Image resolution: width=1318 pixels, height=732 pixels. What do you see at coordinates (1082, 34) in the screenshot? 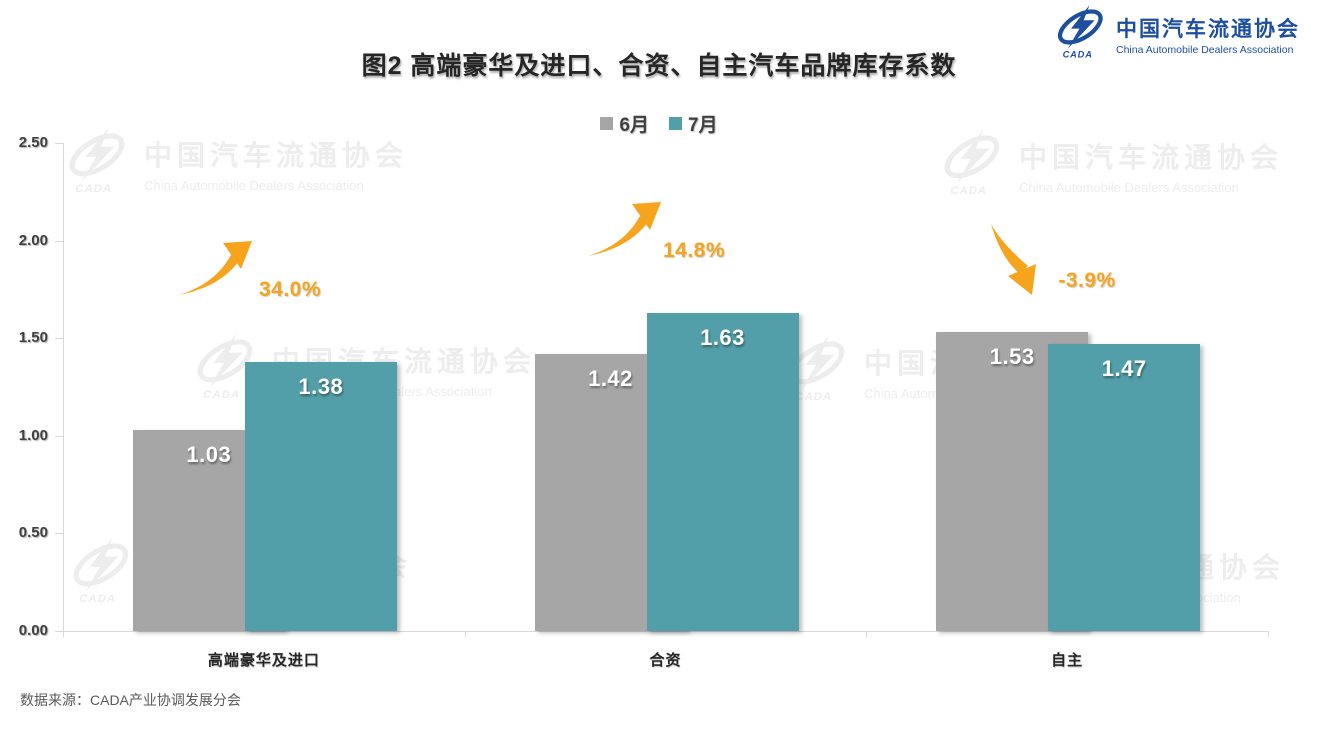
I see `cada-logo-icon: CADA` at bounding box center [1082, 34].